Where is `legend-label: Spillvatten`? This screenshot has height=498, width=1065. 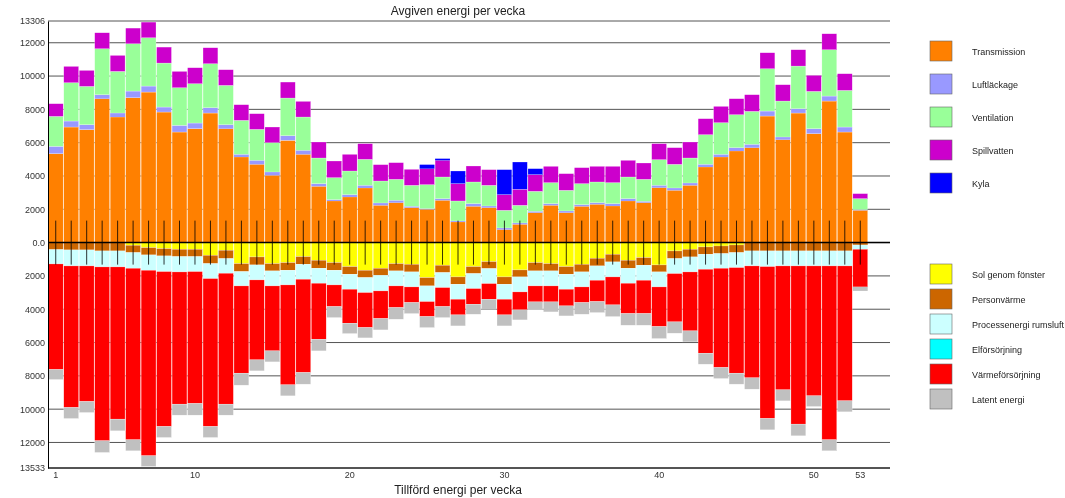
legend-label: Spillvatten is located at coordinates (993, 151).